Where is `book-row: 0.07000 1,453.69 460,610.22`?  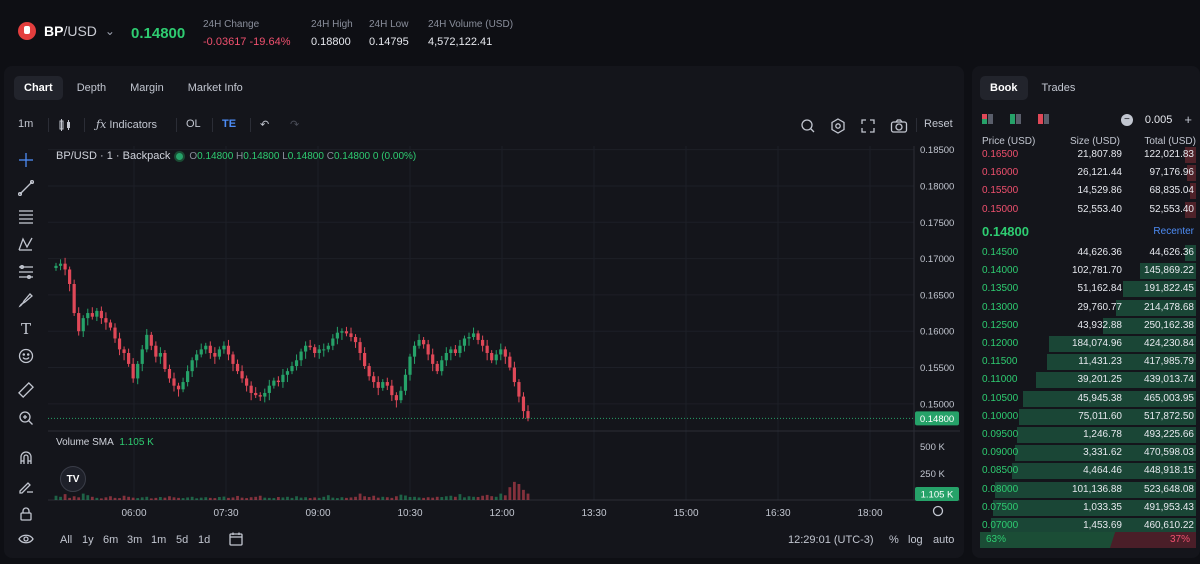 book-row: 0.07000 1,453.69 460,610.22 is located at coordinates (1086, 526).